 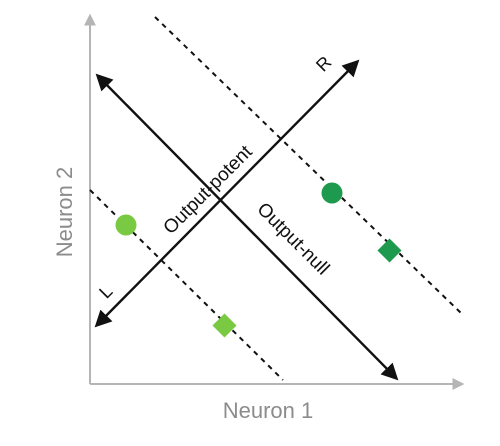 What do you see at coordinates (332, 193) in the screenshot?
I see `dark-green-circle` at bounding box center [332, 193].